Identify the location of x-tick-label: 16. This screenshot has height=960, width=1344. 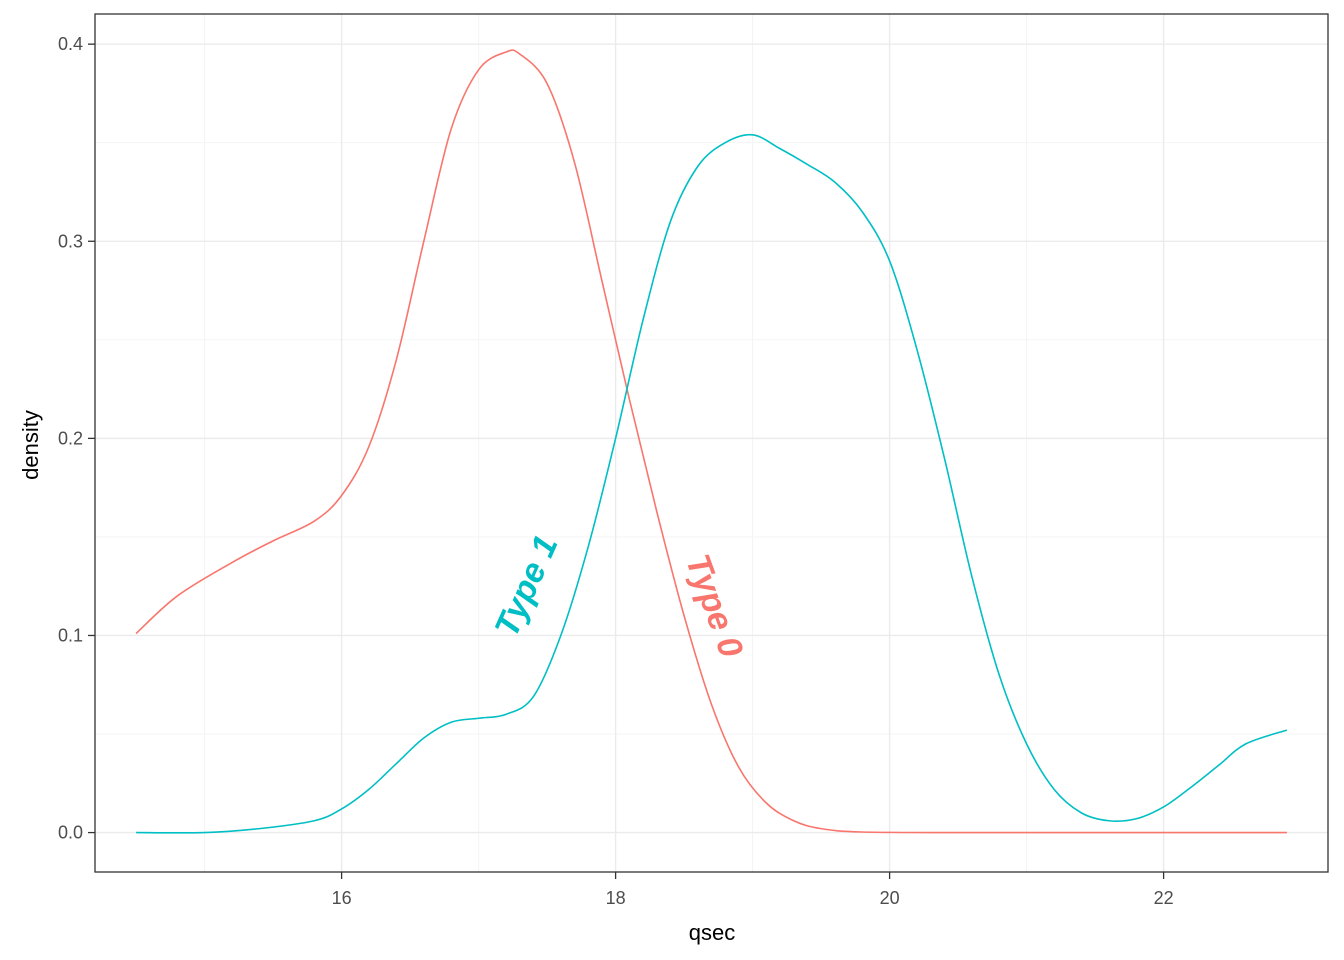
(342, 898).